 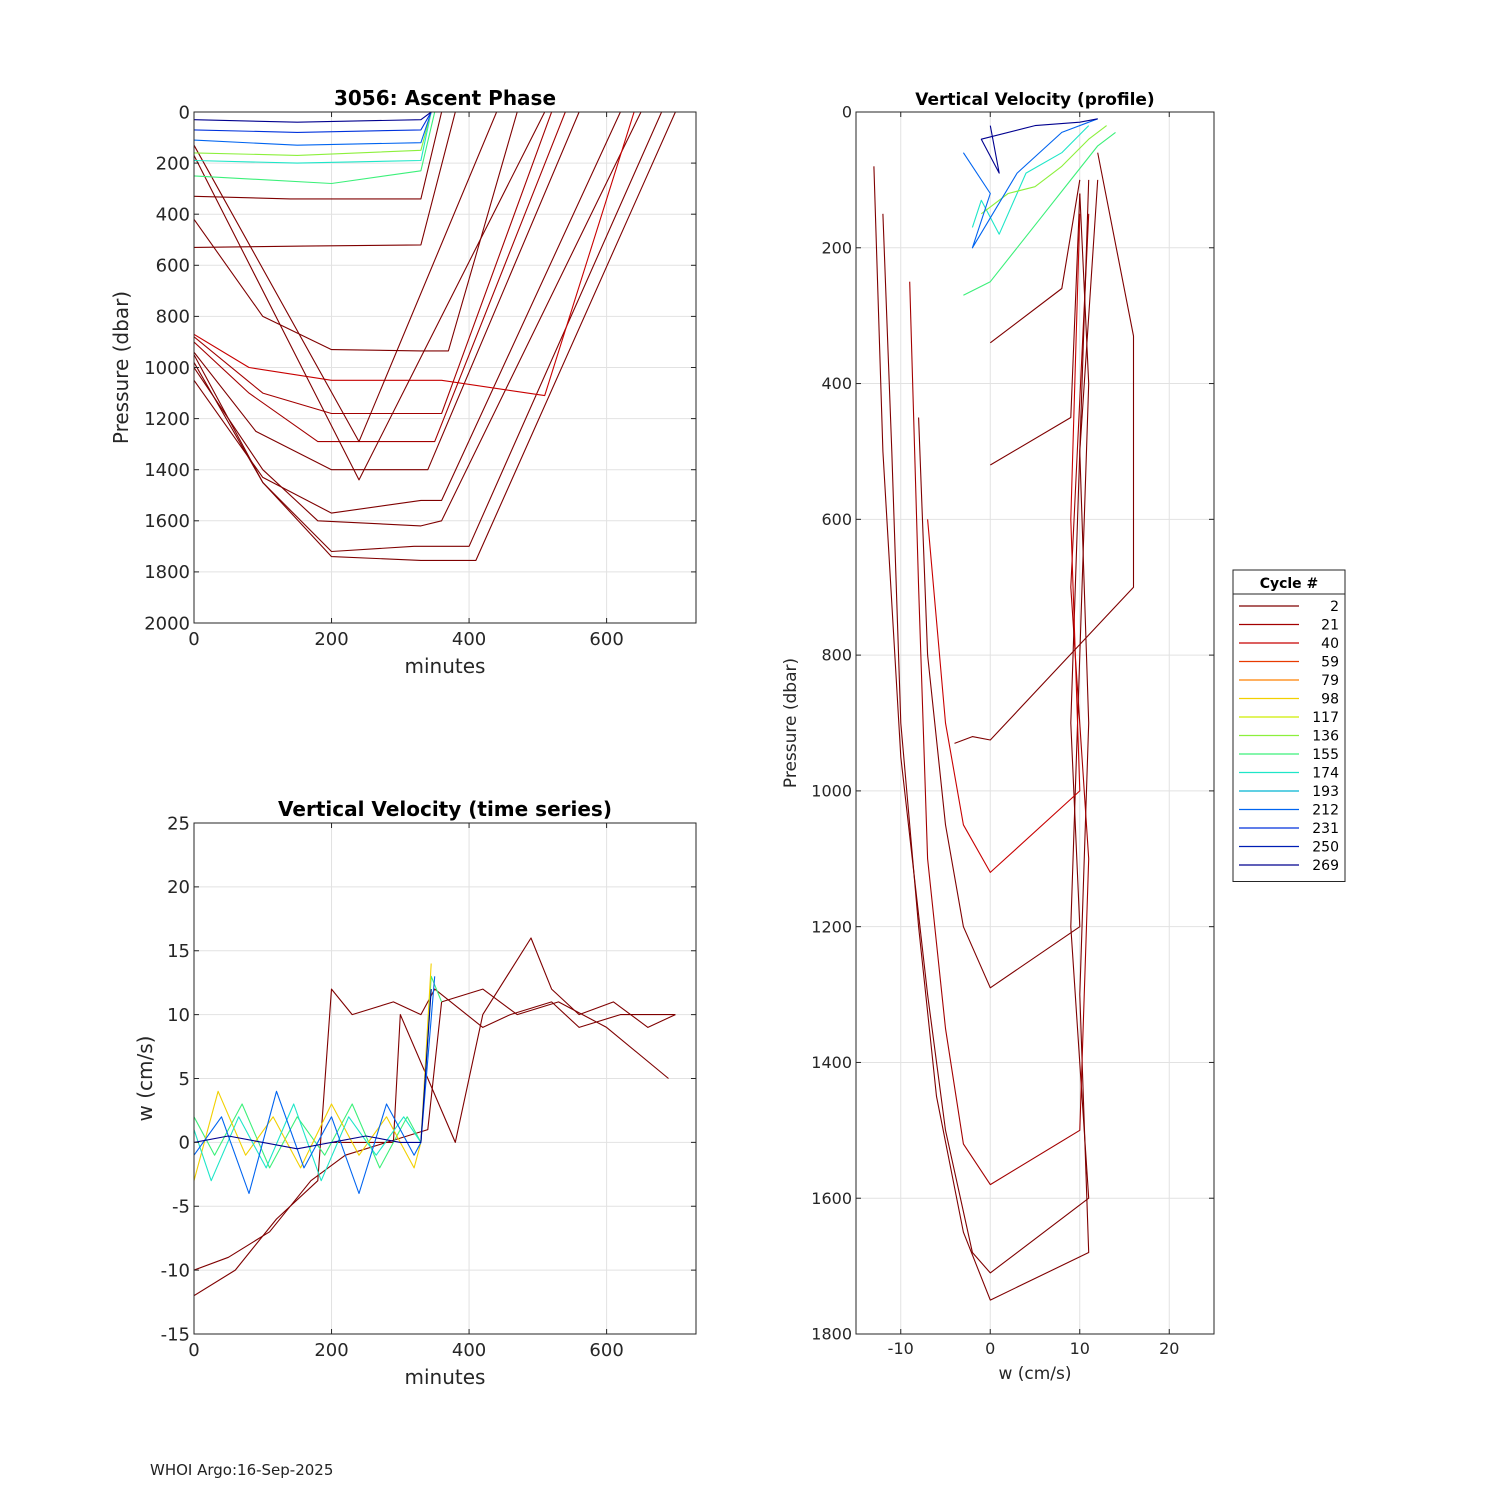 What do you see at coordinates (1034, 100) in the screenshot?
I see `chart-title: Vertical Velocity (profile)` at bounding box center [1034, 100].